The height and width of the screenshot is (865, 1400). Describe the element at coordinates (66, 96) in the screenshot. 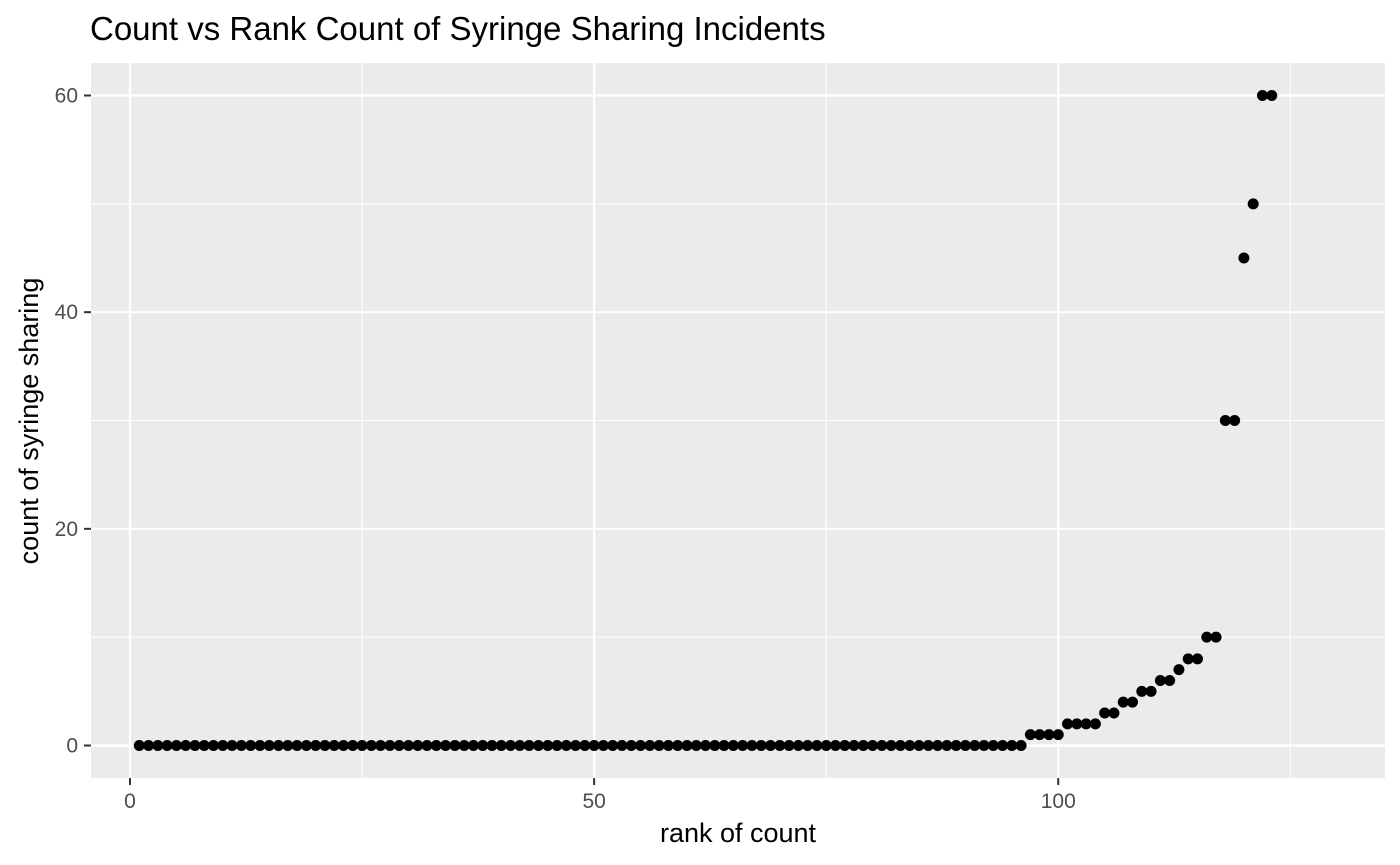

I see `y-tick-label: 60` at that location.